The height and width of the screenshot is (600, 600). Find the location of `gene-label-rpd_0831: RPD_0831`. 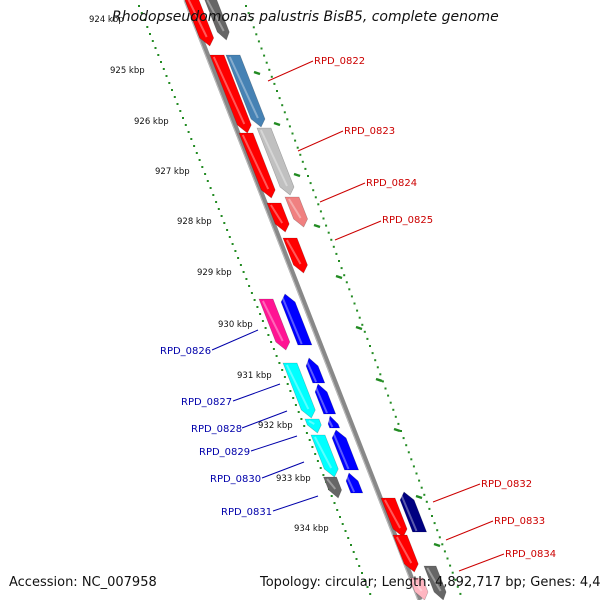

gene-label-rpd_0831: RPD_0831 is located at coordinates (246, 512).